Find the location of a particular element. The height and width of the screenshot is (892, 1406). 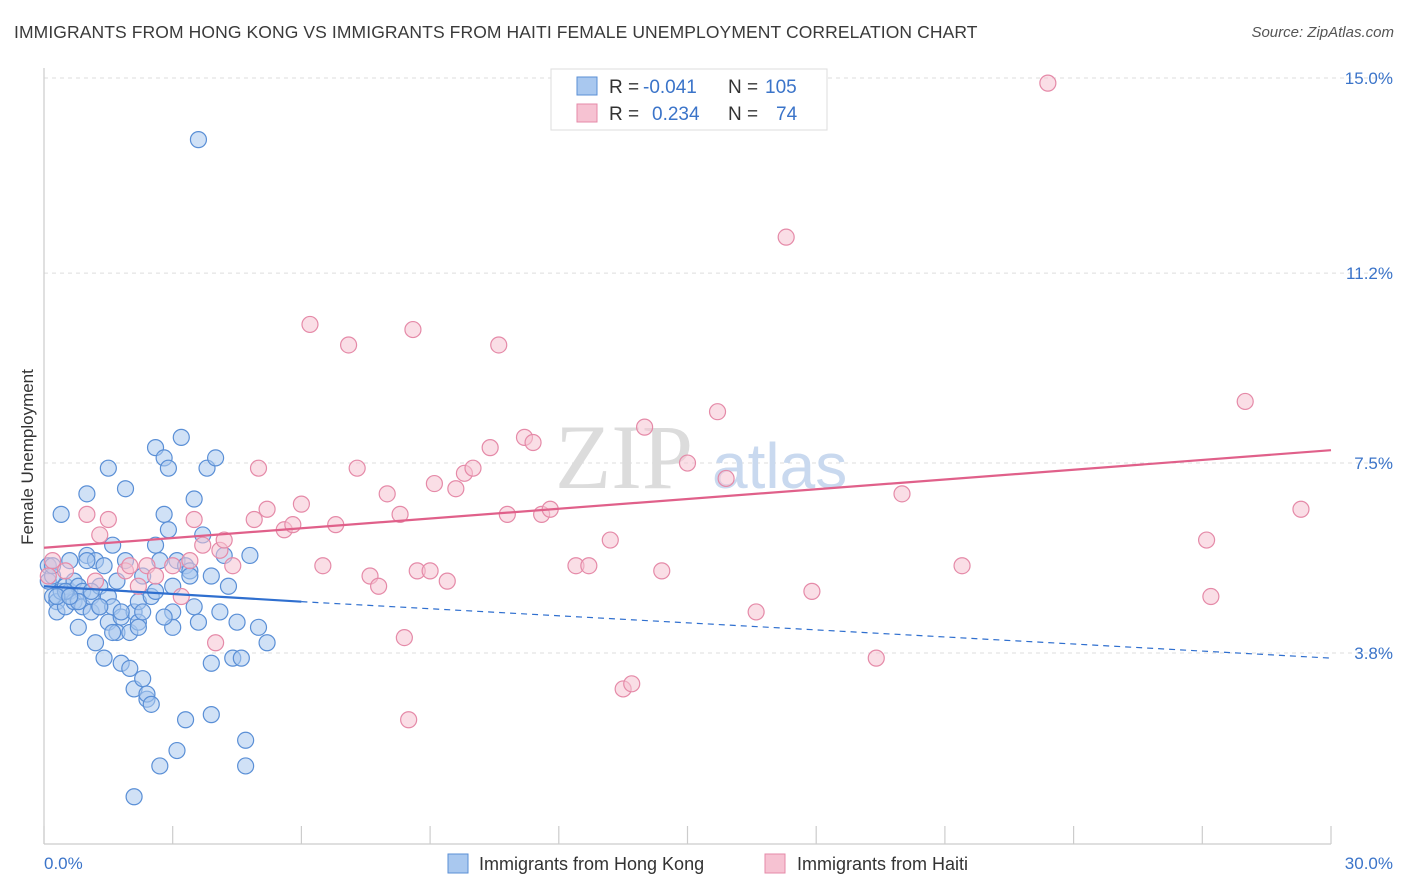

bottom-legend-label-hong-kong: Immigrants from Hong Kong is located at coordinates (591, 864).